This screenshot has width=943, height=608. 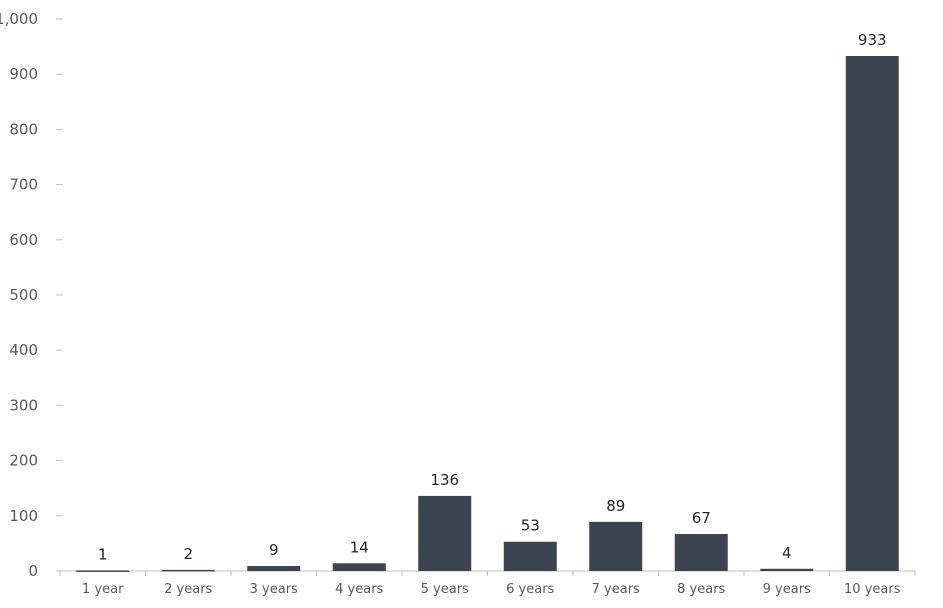 I want to click on data-label: 9, so click(x=274, y=550).